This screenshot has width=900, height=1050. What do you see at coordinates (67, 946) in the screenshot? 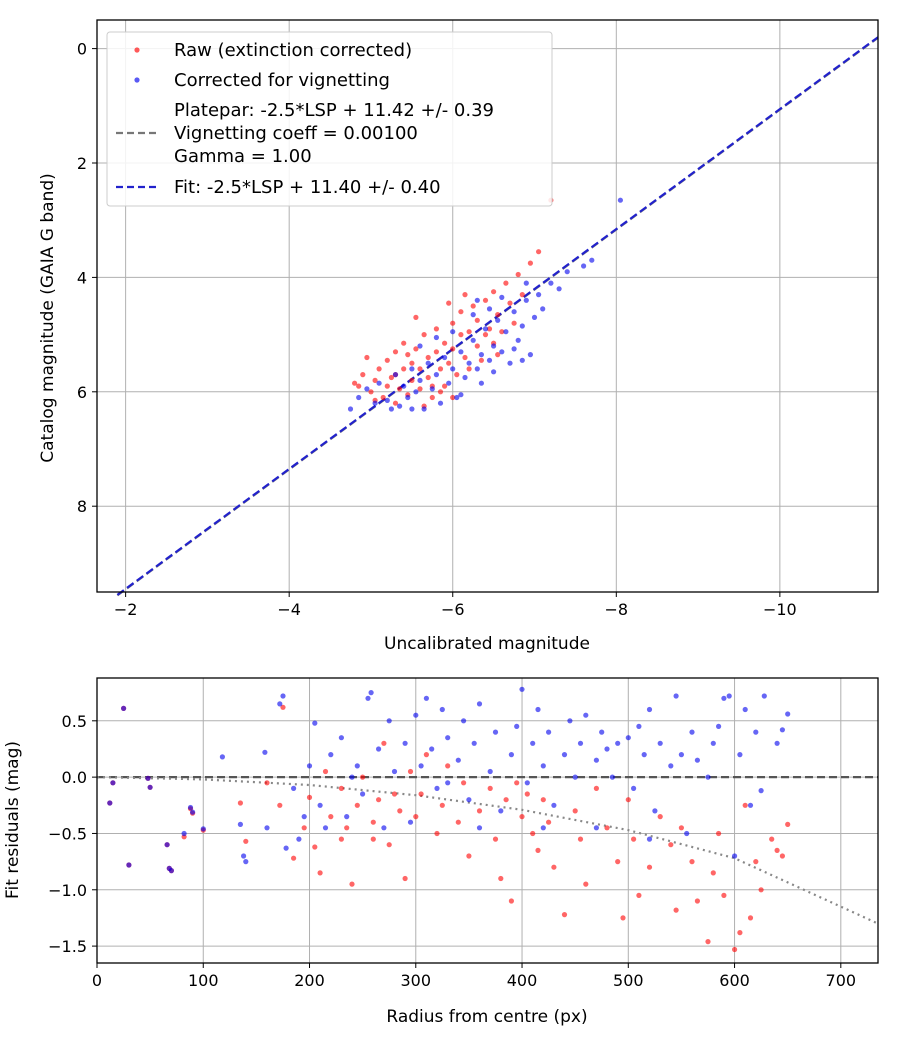
I see `y-tick-label: −1.5` at bounding box center [67, 946].